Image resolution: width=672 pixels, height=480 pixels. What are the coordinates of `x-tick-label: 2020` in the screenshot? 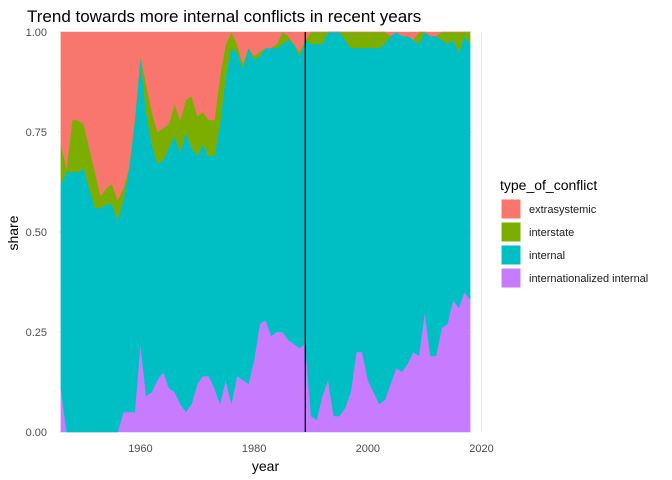 It's located at (481, 449).